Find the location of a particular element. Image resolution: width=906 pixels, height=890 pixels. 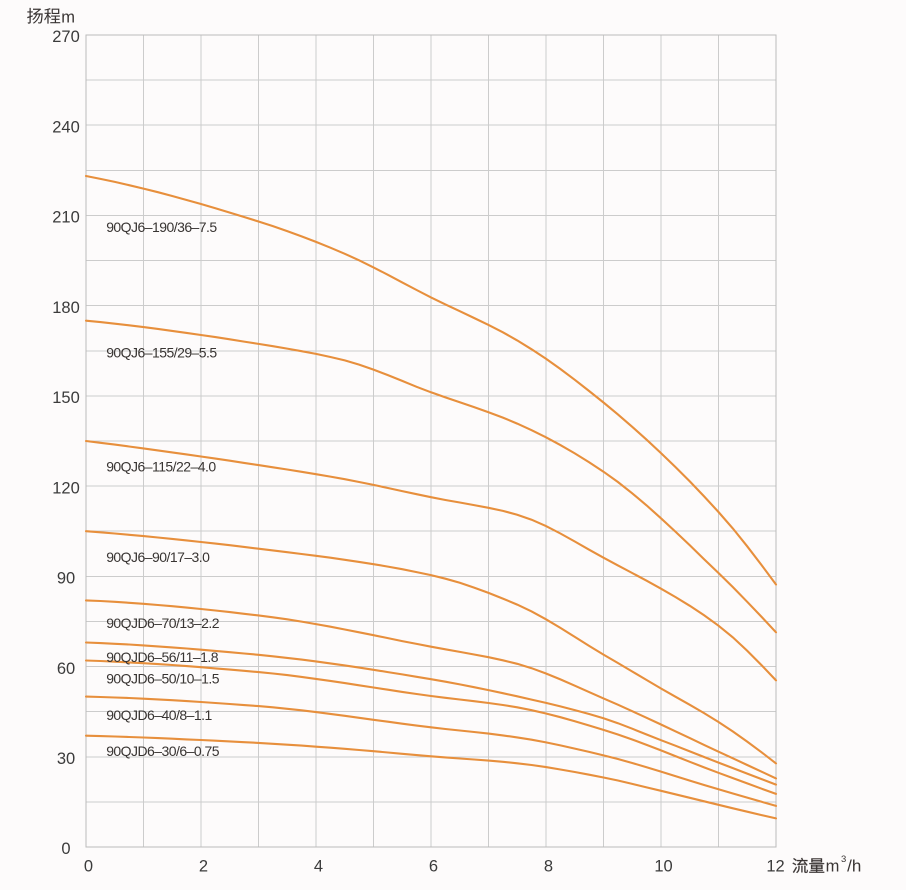

svg-text: 180 is located at coordinates (66, 308).